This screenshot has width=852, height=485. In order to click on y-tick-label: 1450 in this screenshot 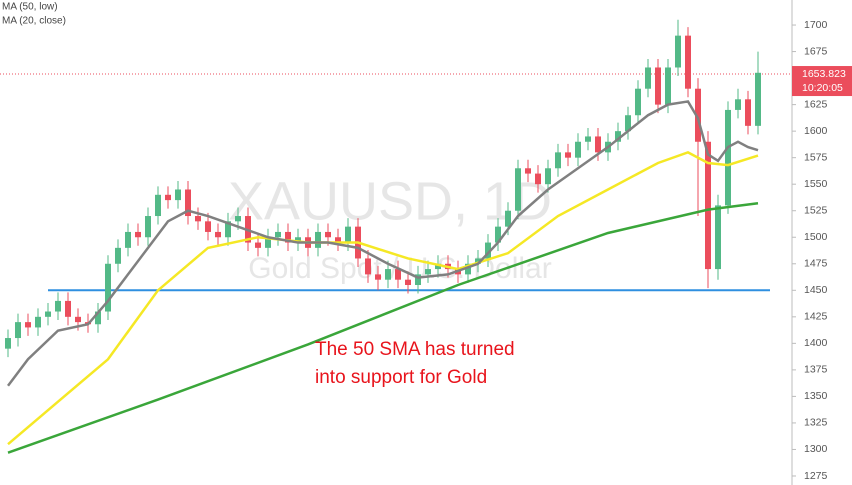, I will do `click(816, 290)`.